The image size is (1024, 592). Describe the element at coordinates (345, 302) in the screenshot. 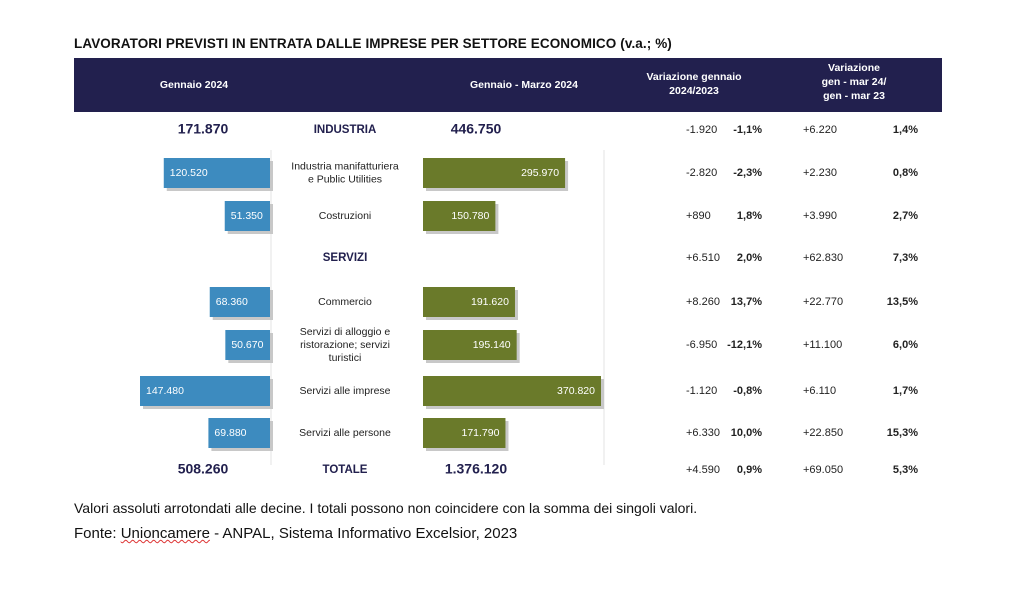

I see `category-label: Commercio` at that location.